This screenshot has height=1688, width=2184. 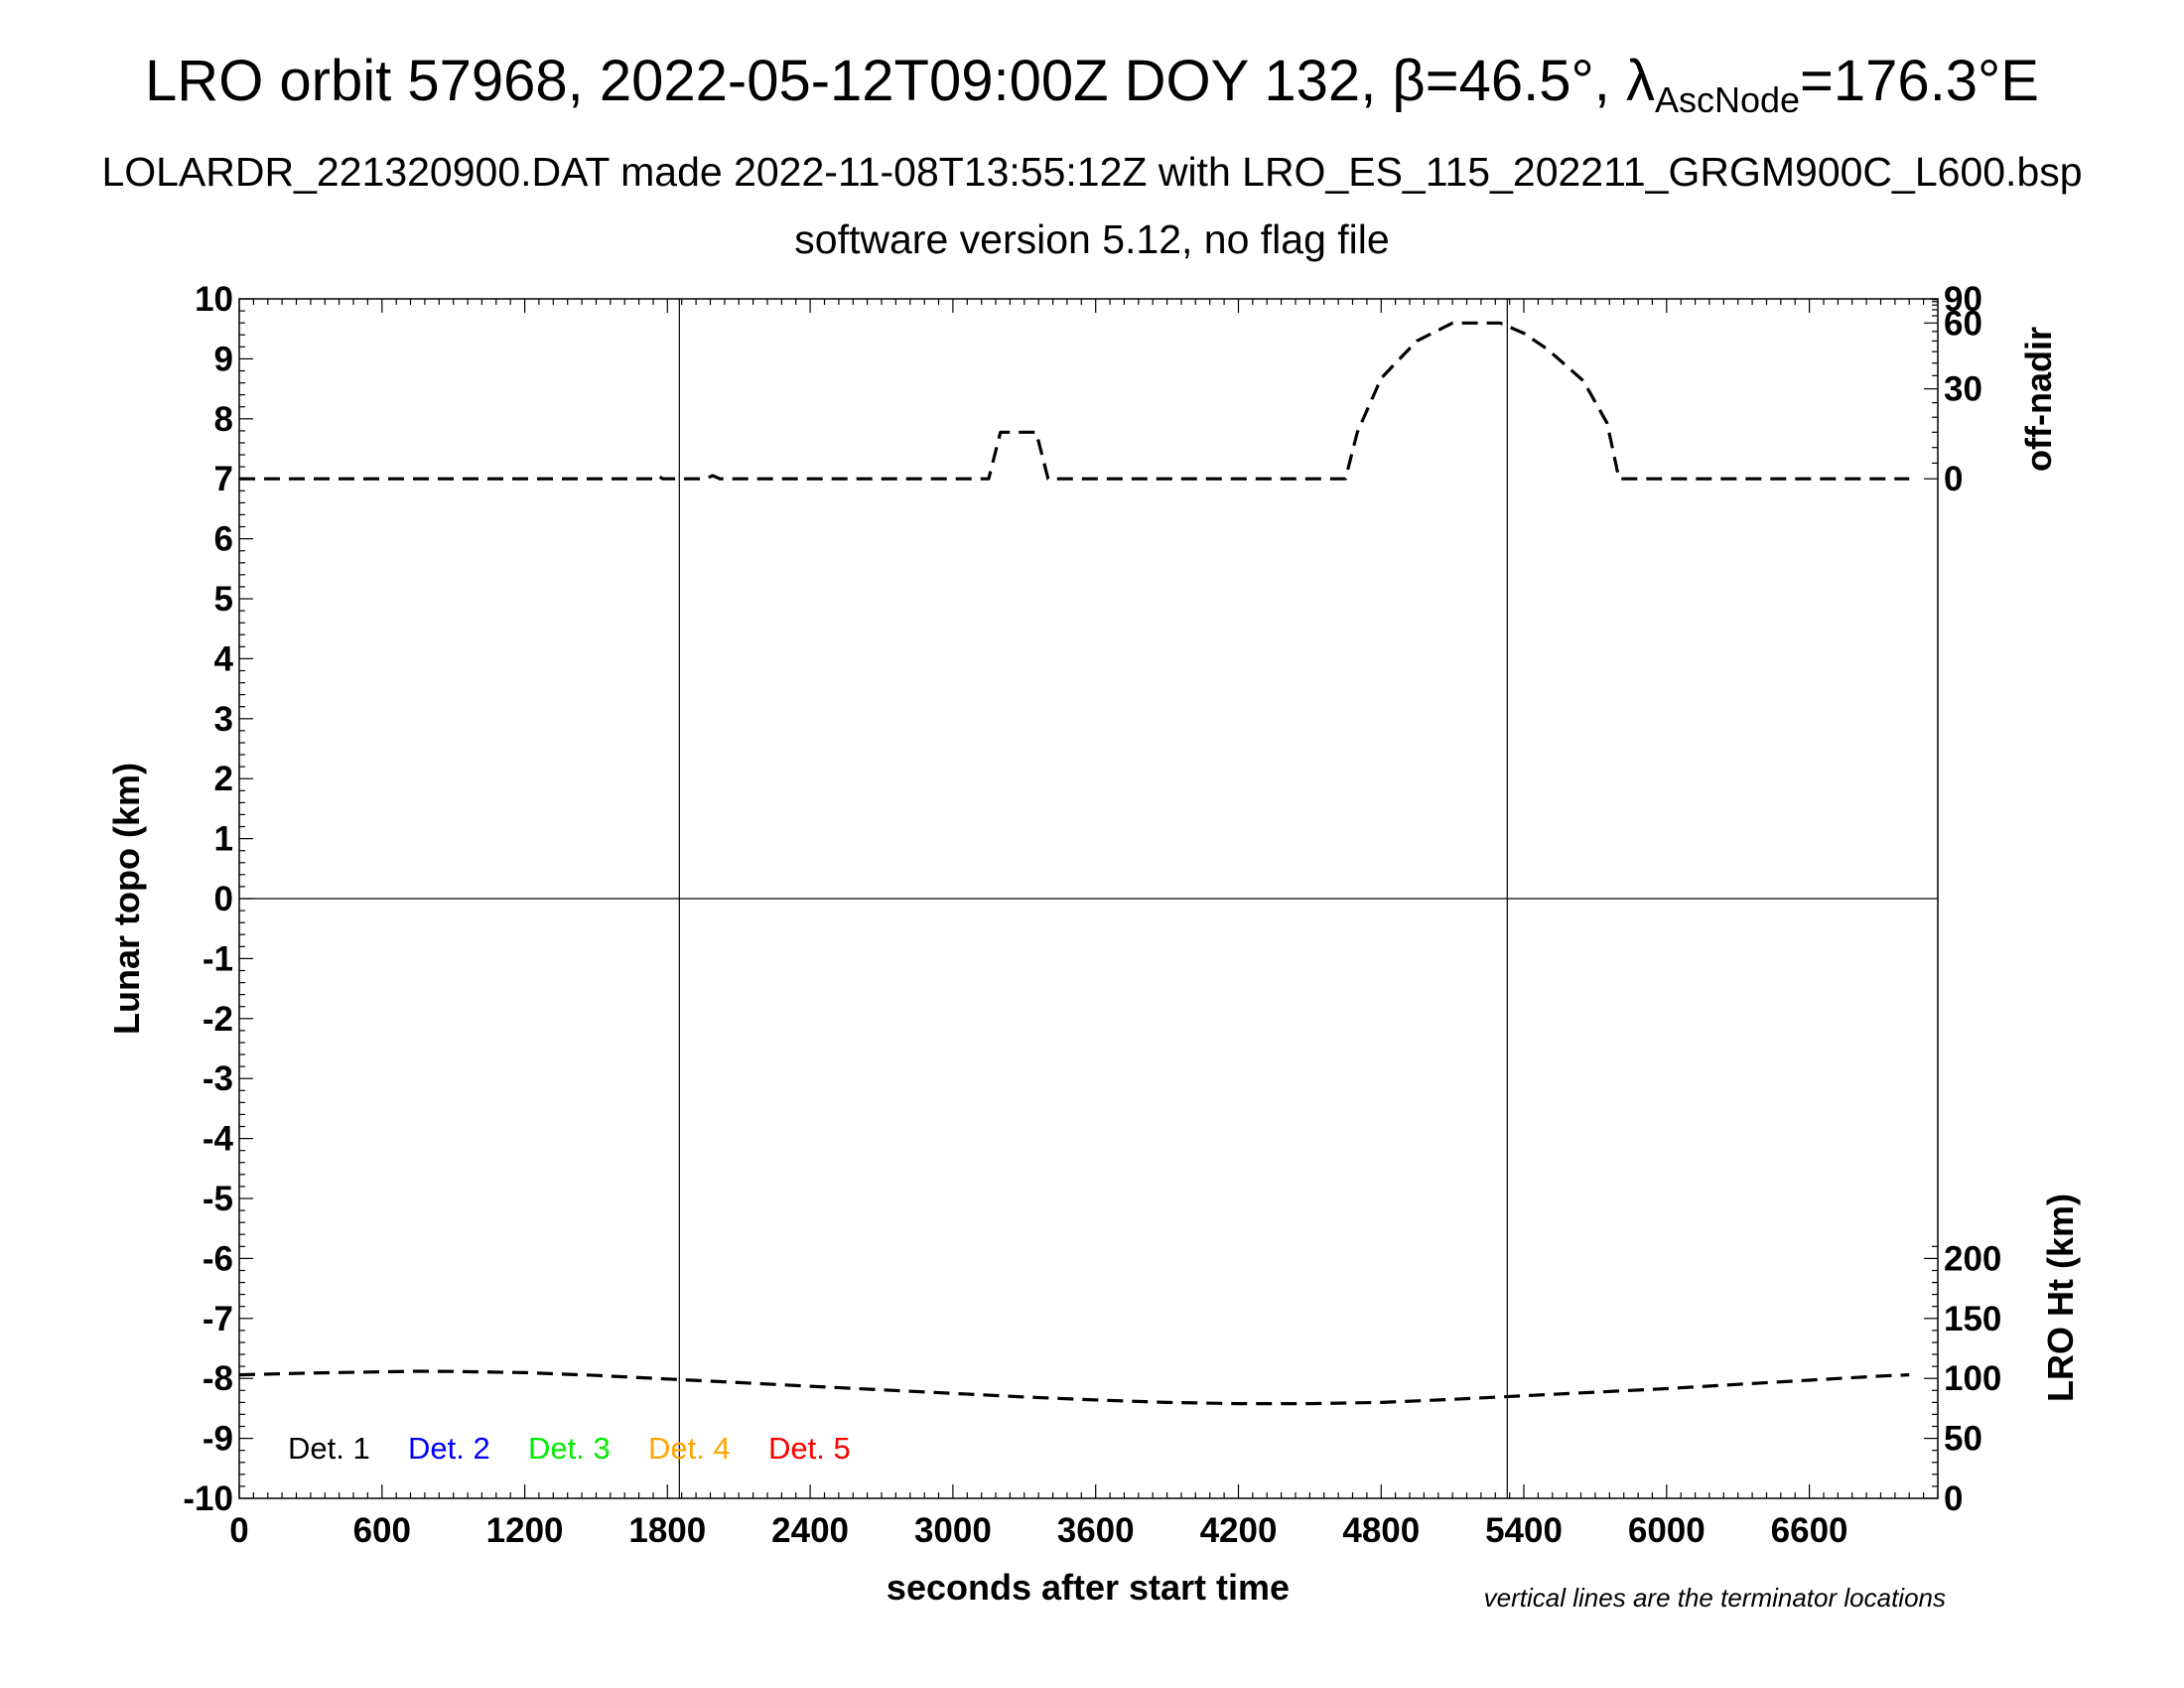 What do you see at coordinates (218, 958) in the screenshot?
I see `y-tick-label-left: -1` at bounding box center [218, 958].